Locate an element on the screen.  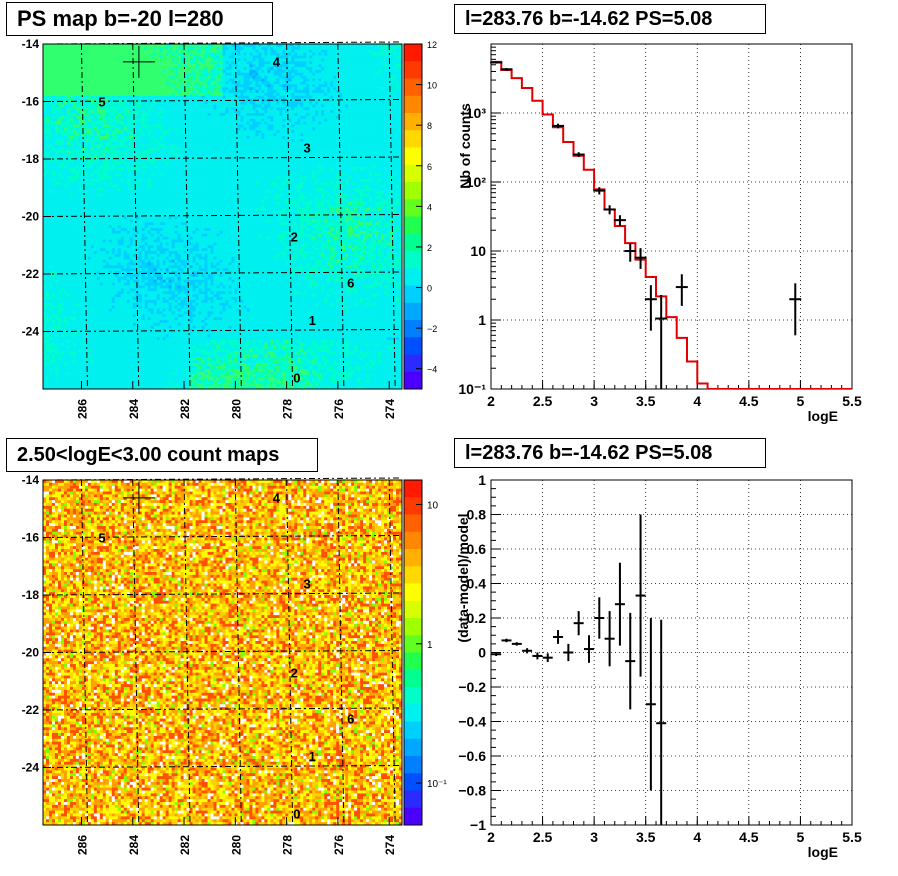
x-tick-label: 278 is located at coordinates (288, 409).